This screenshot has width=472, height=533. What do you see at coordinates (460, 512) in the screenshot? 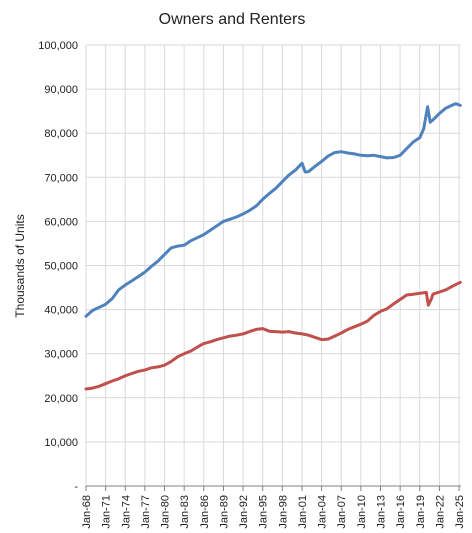
I see `x-tick-label: Jan-25` at bounding box center [460, 512].